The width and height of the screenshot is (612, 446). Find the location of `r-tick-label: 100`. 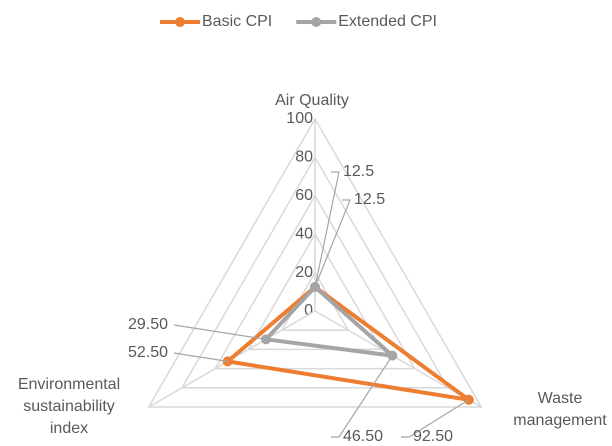

r-tick-label: 100 is located at coordinates (299, 118).